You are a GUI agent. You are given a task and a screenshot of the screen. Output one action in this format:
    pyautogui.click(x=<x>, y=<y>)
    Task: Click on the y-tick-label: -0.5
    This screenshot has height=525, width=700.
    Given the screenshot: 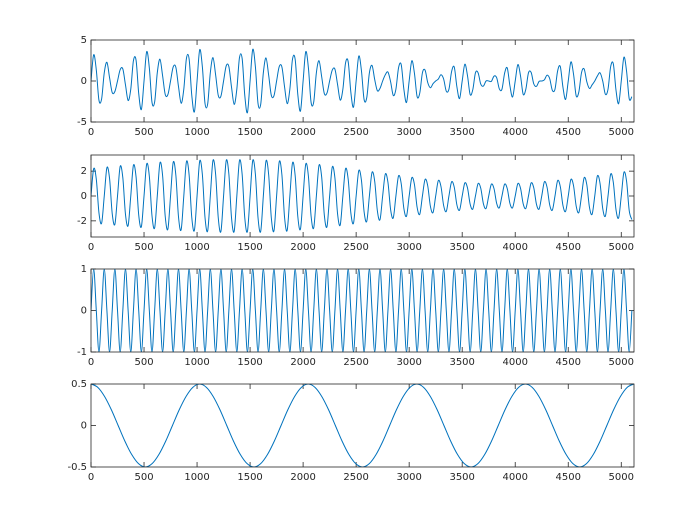 What is the action you would take?
    pyautogui.click(x=77, y=467)
    